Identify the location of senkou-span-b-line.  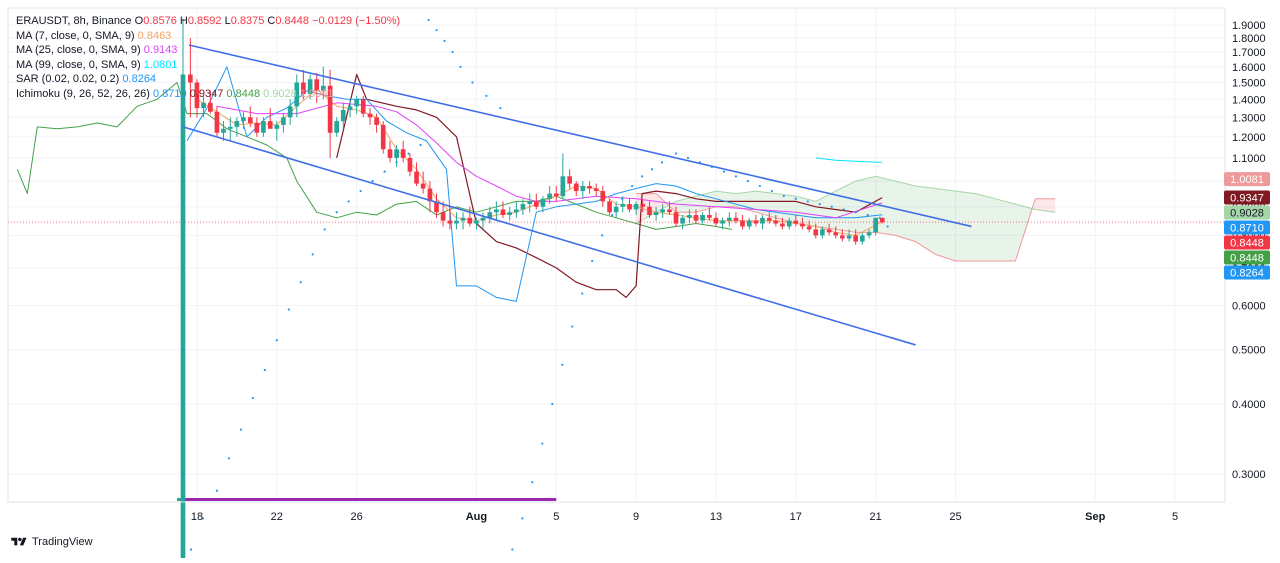
(846, 227).